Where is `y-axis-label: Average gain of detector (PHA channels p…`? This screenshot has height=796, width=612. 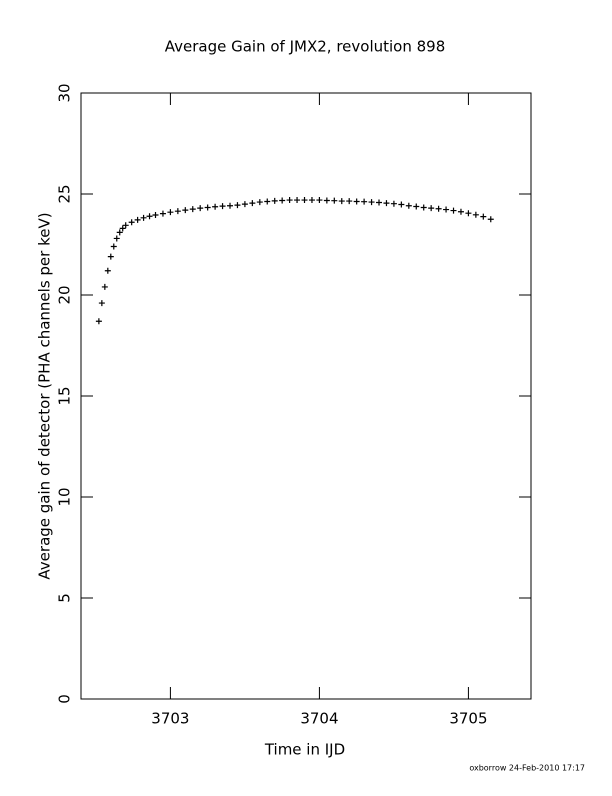 y-axis-label: Average gain of detector (PHA channels p… is located at coordinates (45, 395).